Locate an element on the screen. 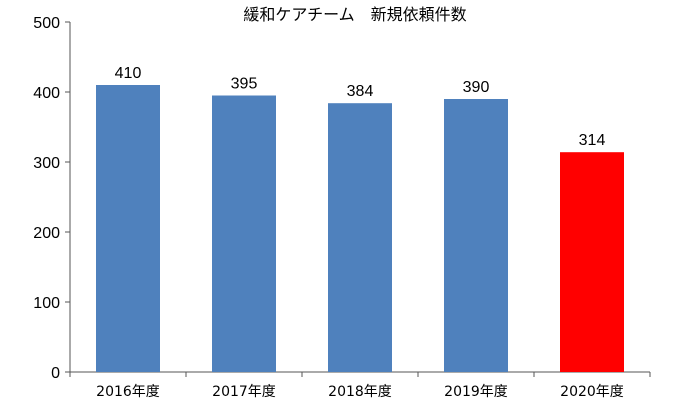  data-labels: 410 395 384 390 314 is located at coordinates (360, 107).